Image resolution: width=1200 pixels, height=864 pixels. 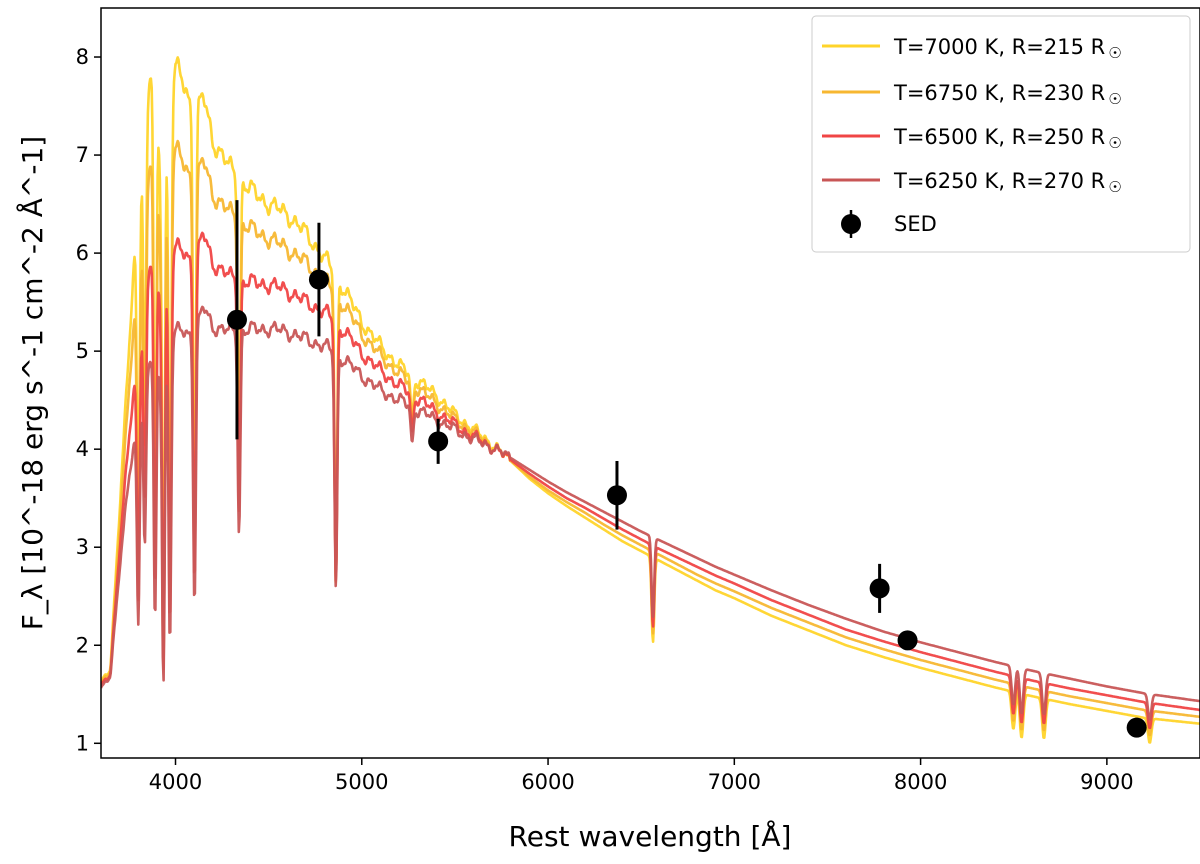 I want to click on x-tick-label-8000: 8000, so click(x=920, y=782).